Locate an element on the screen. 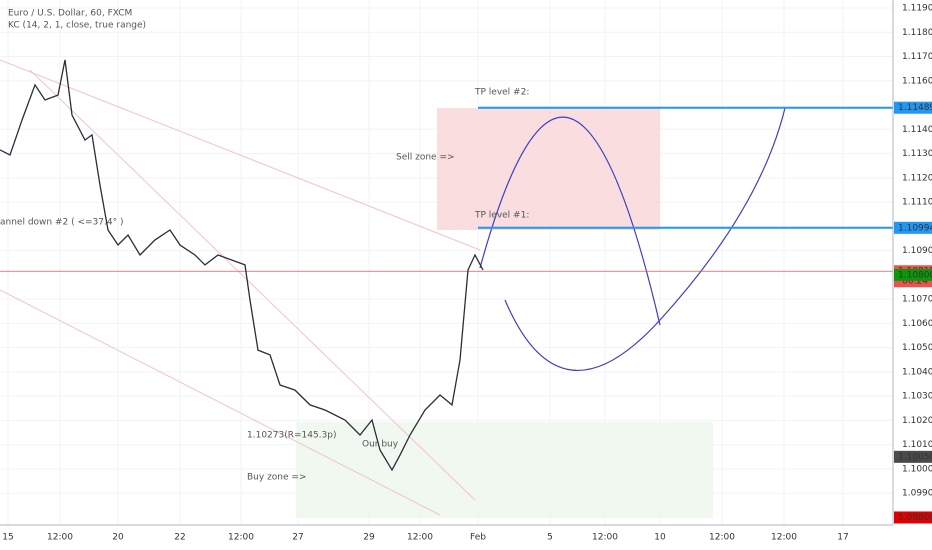  annotation: Buy zone => is located at coordinates (276, 478).